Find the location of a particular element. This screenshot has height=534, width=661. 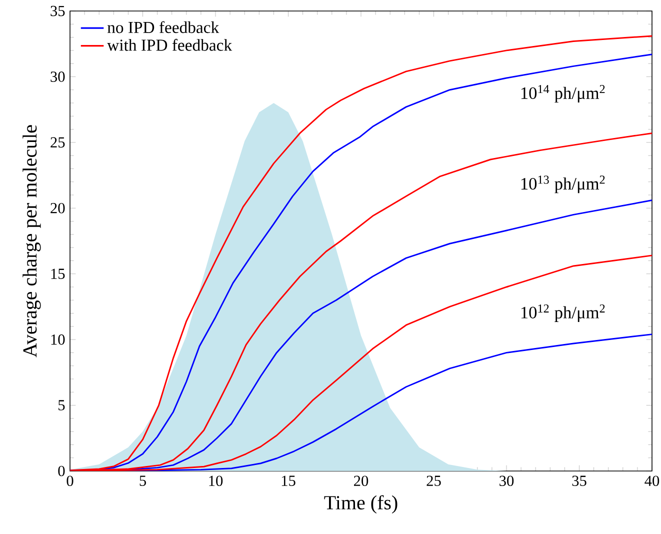

annotation: 10$^{12}$ ph/μm$^{2}$ is located at coordinates (563, 313).